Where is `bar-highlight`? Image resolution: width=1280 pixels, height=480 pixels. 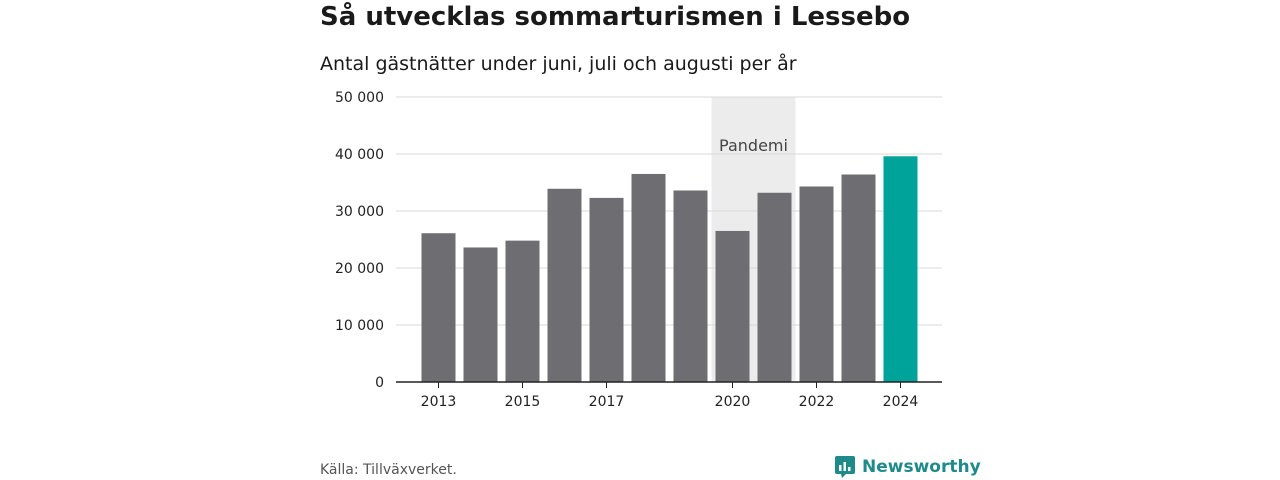
bar-highlight is located at coordinates (900, 269).